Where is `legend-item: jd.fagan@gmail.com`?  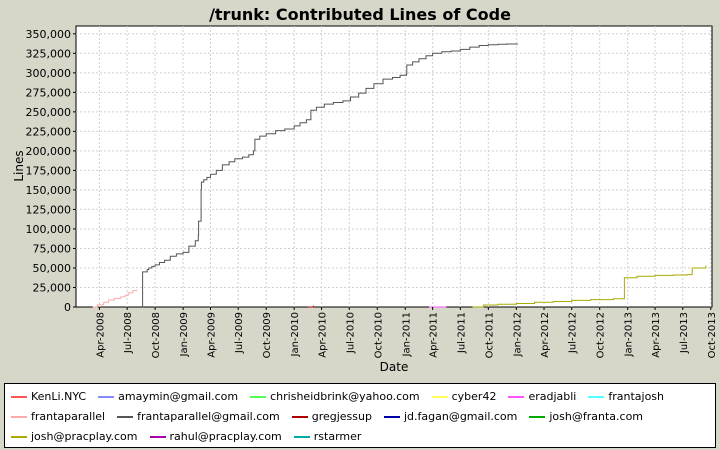
legend-item: jd.fagan@gmail.com is located at coordinates (450, 417).